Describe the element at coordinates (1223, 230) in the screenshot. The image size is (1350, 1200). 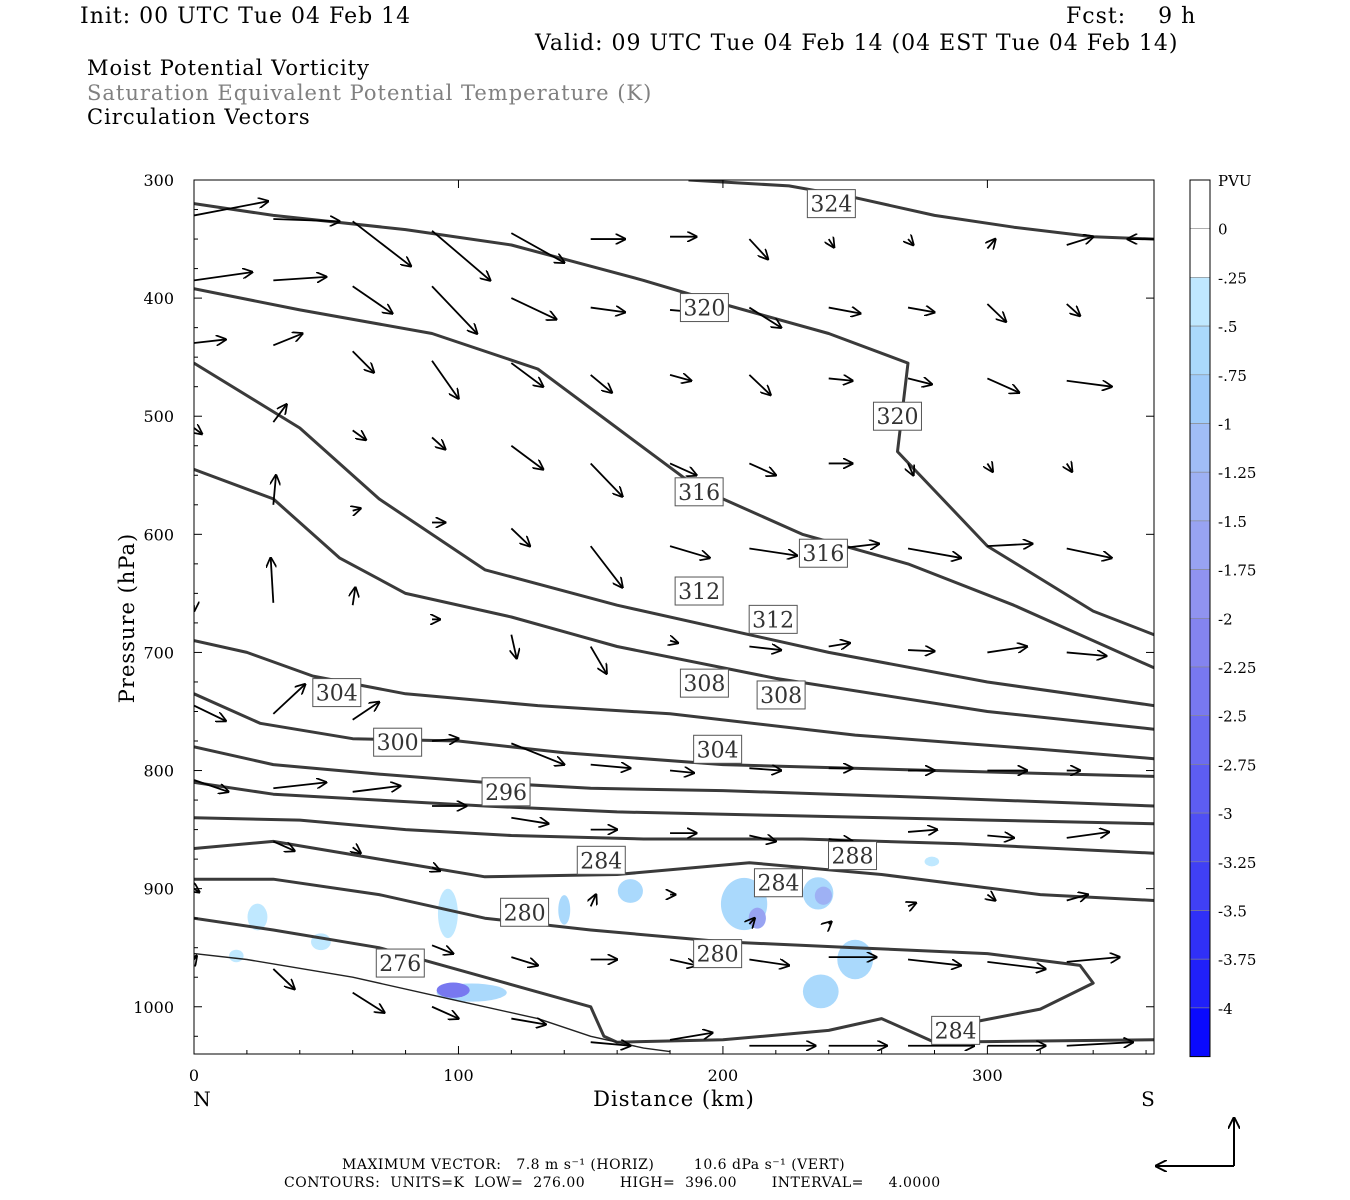
I see `colorbar-level-0: 0` at that location.